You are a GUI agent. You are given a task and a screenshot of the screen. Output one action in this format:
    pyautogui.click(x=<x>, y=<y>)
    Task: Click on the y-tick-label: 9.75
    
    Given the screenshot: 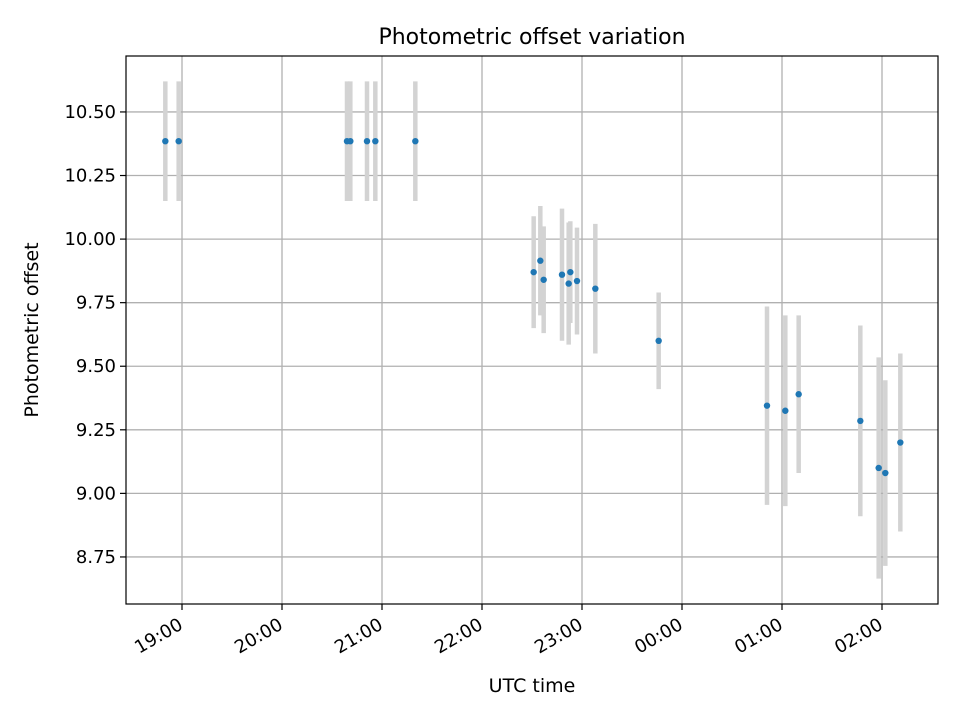 What is the action you would take?
    pyautogui.click(x=96, y=303)
    